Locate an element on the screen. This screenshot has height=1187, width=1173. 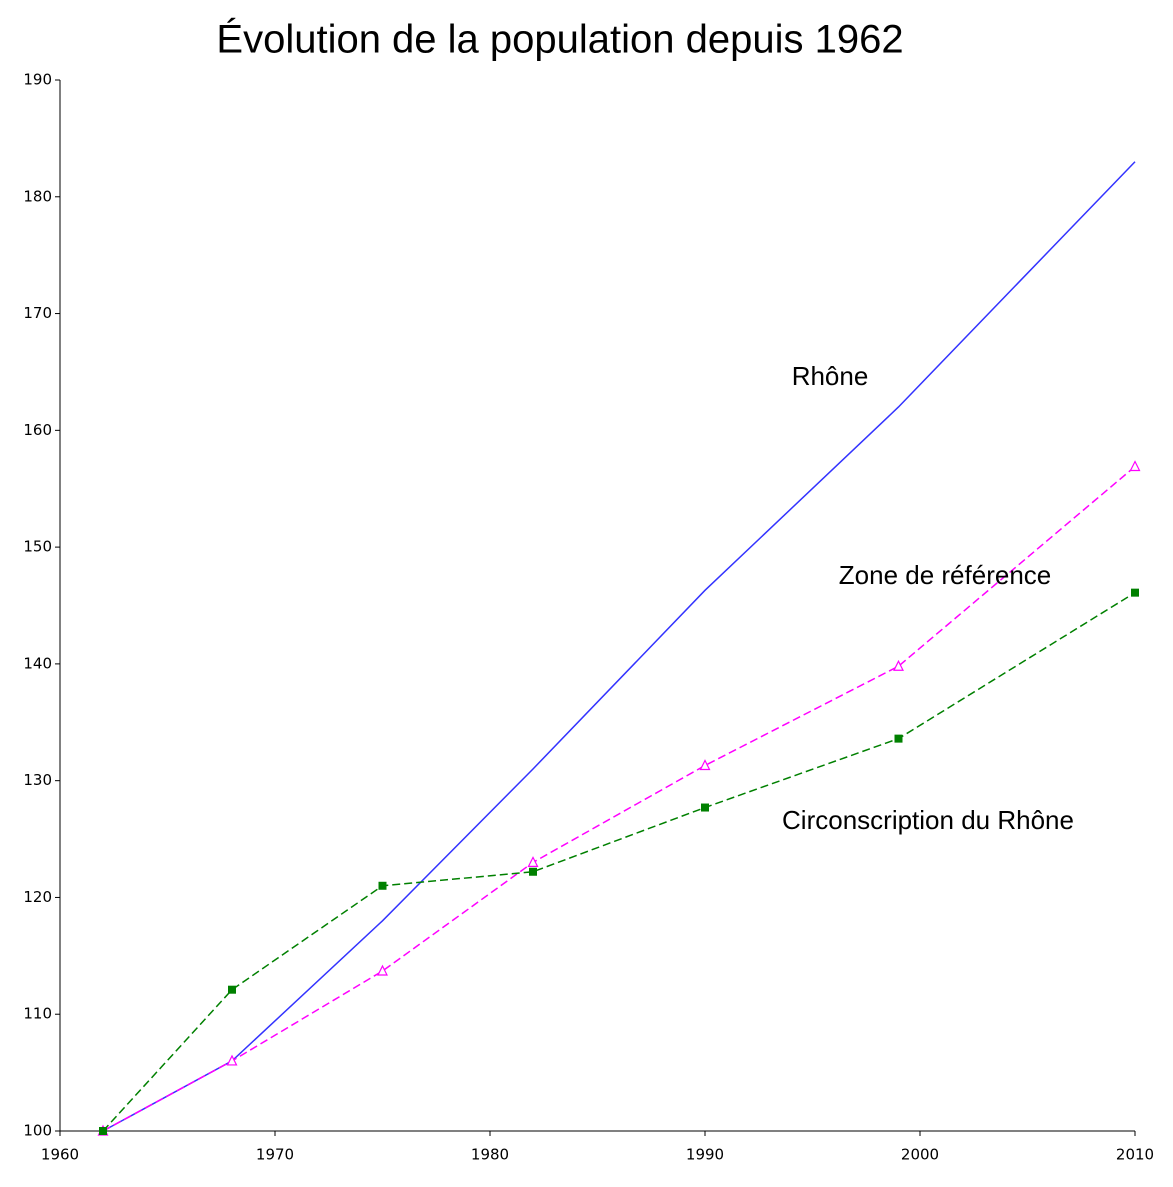
y-tick-label: 120 is located at coordinates (37, 897).